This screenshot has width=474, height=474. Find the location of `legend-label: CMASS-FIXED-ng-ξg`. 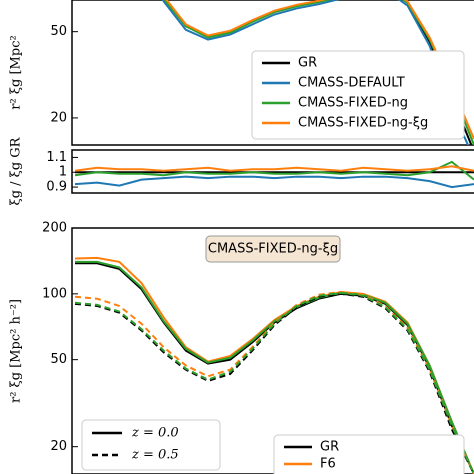

legend-label: CMASS-FIXED-ng-ξg is located at coordinates (363, 123).